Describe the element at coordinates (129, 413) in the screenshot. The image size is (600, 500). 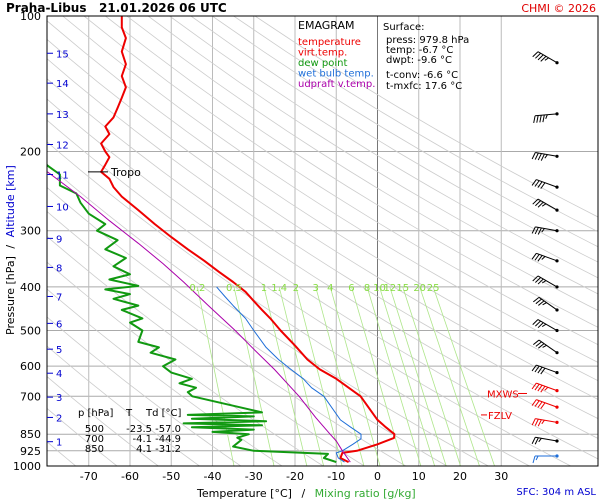
I see `table-header: T` at that location.